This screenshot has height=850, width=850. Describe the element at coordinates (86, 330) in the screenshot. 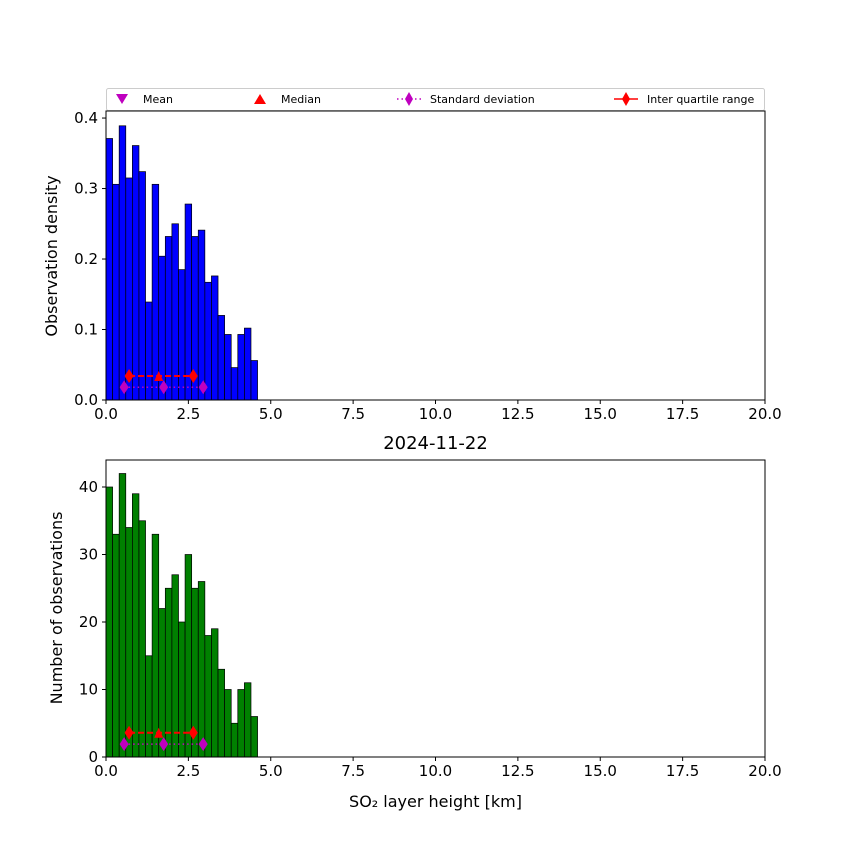

I see `density-y-tick-label: 0.1` at that location.